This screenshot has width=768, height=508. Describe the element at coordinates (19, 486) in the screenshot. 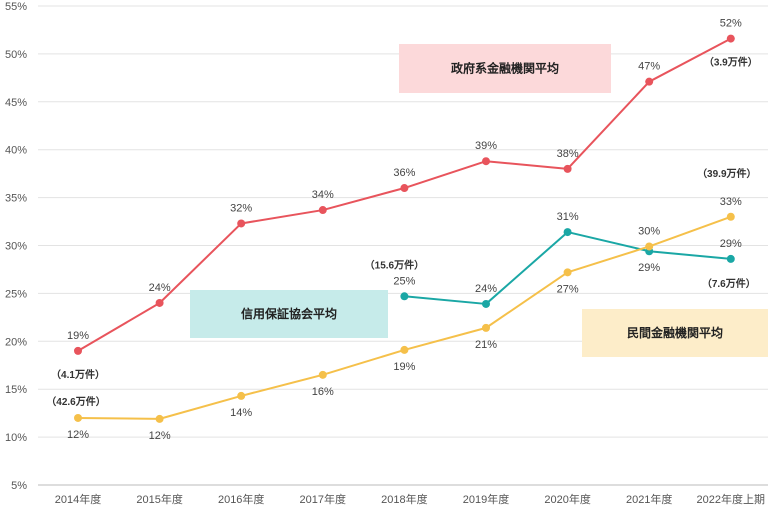

I see `y-tick-label: 5%` at that location.